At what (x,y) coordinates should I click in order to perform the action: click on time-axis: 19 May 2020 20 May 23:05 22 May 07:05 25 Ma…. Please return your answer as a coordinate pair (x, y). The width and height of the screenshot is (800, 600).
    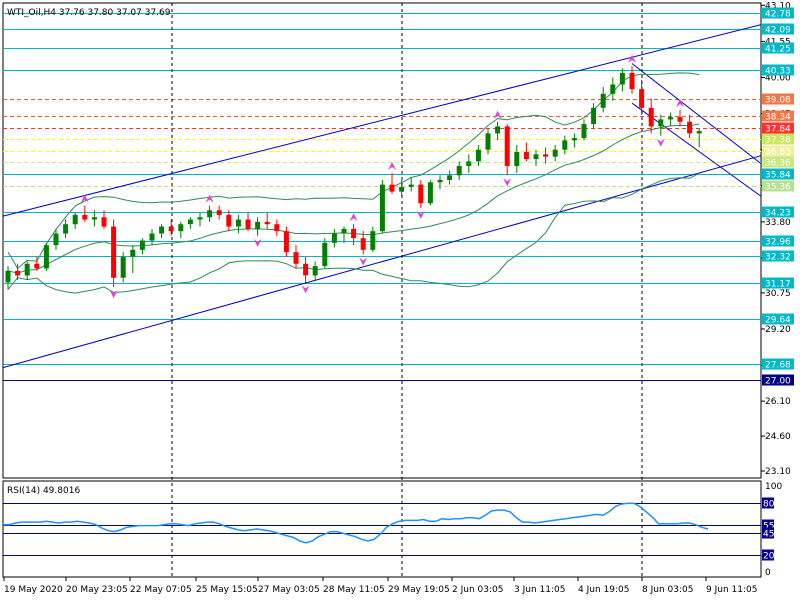
    Looking at the image, I should click on (380, 586).